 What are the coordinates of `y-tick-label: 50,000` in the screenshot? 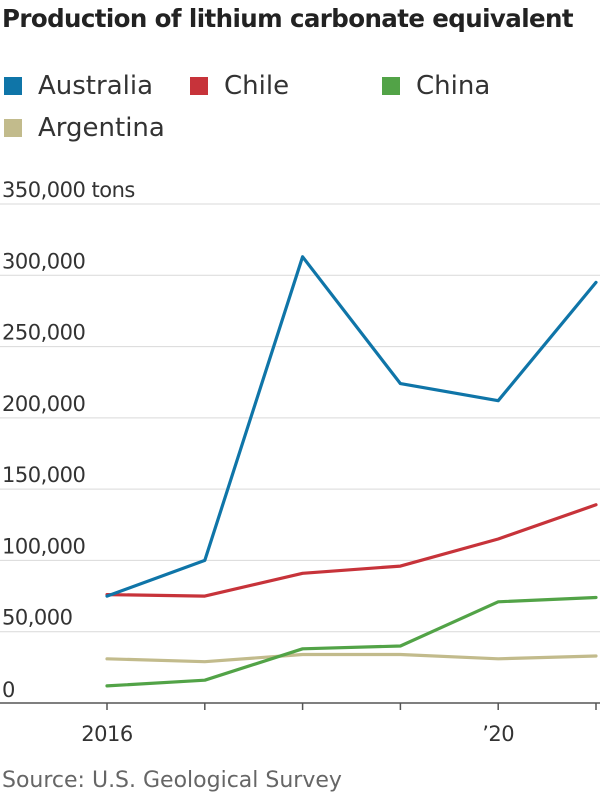 It's located at (37, 618).